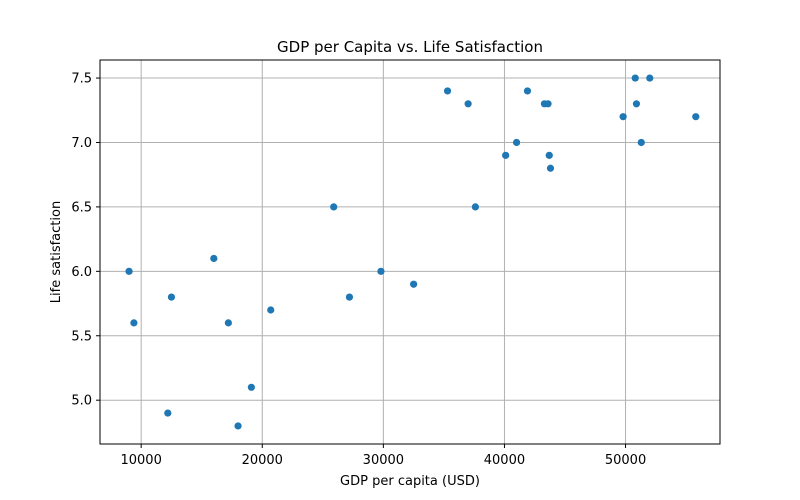  I want to click on x-tick-label: 30000, so click(383, 460).